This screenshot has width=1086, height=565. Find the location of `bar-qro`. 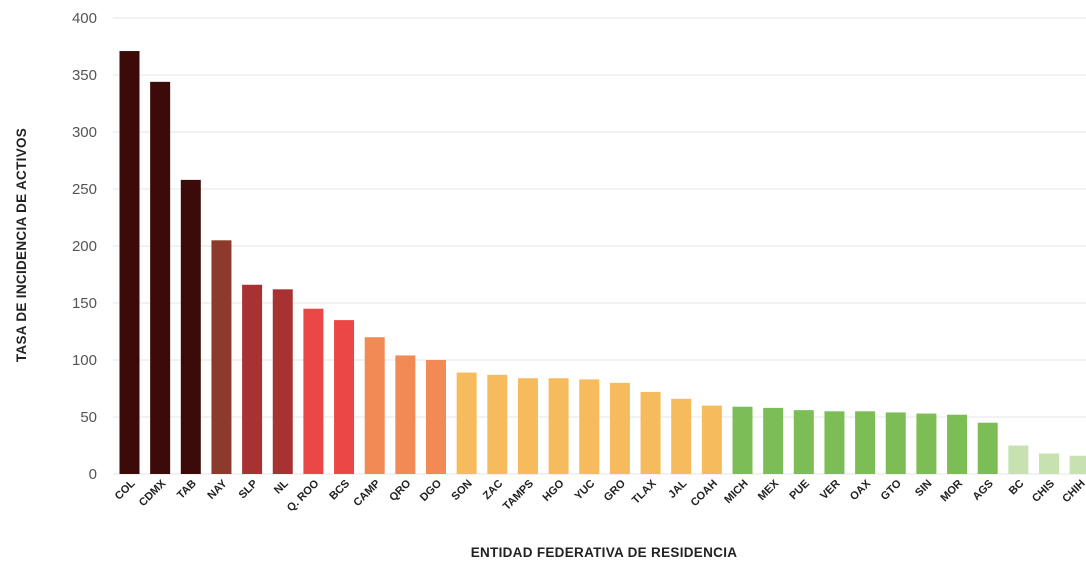

bar-qro is located at coordinates (405, 414).